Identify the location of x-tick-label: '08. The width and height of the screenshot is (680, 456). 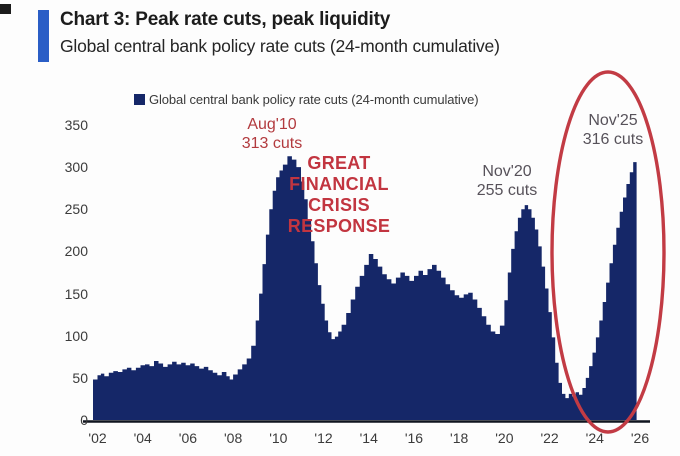
(233, 438).